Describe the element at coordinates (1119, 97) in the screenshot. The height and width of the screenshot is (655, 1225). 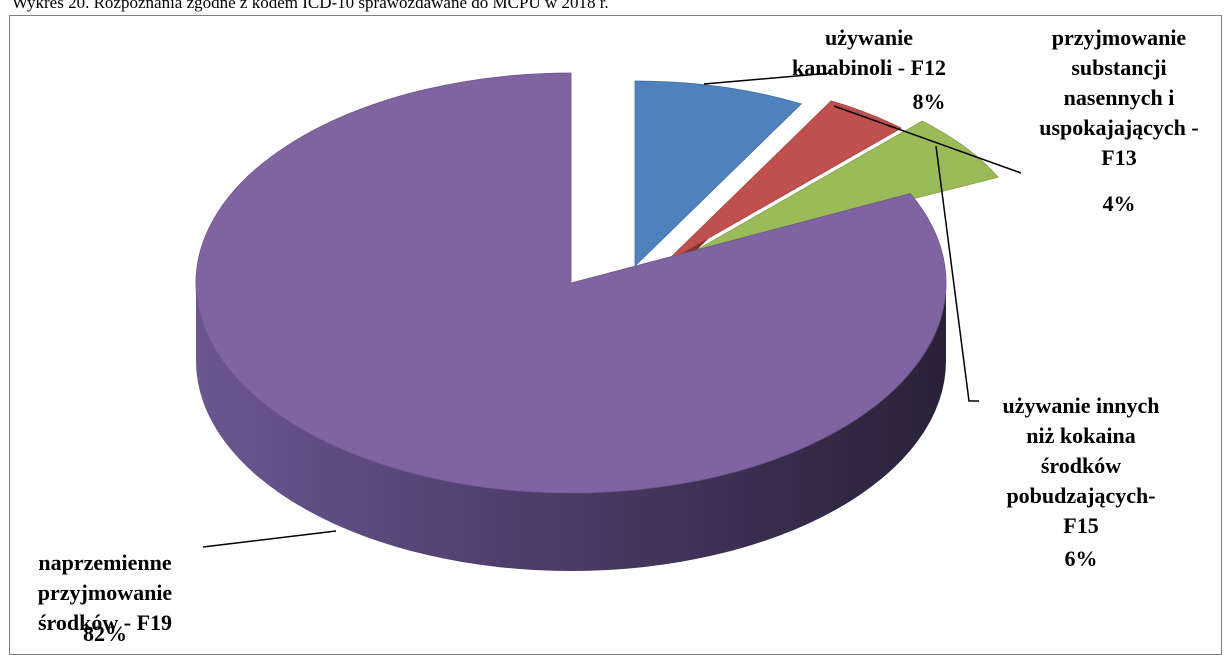
I see `slice-label-2-line-3: nasennych i` at that location.